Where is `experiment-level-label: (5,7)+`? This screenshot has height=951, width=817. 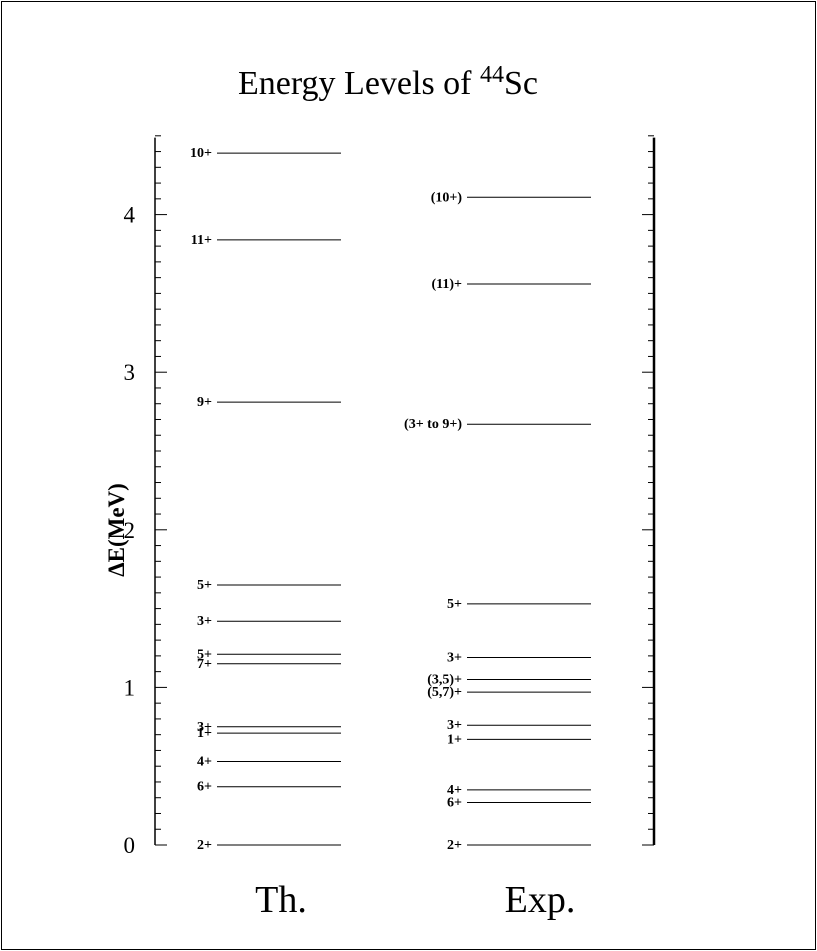
experiment-level-label: (5,7)+ is located at coordinates (444, 692).